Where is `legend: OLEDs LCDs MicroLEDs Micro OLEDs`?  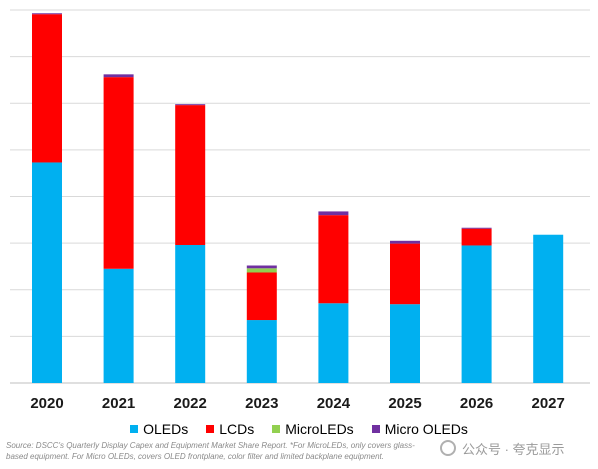
legend: OLEDs LCDs MicroLEDs Micro OLEDs is located at coordinates (299, 429).